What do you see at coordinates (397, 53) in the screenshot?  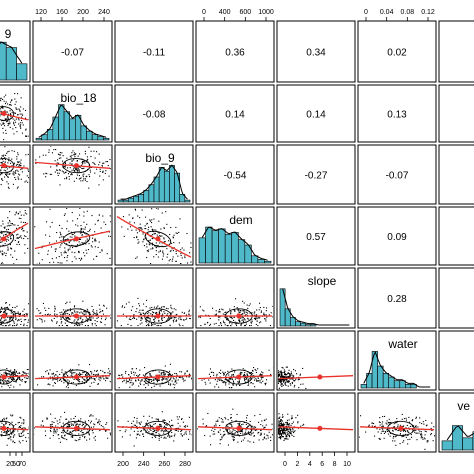 I see `correlation-value: 0.02` at bounding box center [397, 53].